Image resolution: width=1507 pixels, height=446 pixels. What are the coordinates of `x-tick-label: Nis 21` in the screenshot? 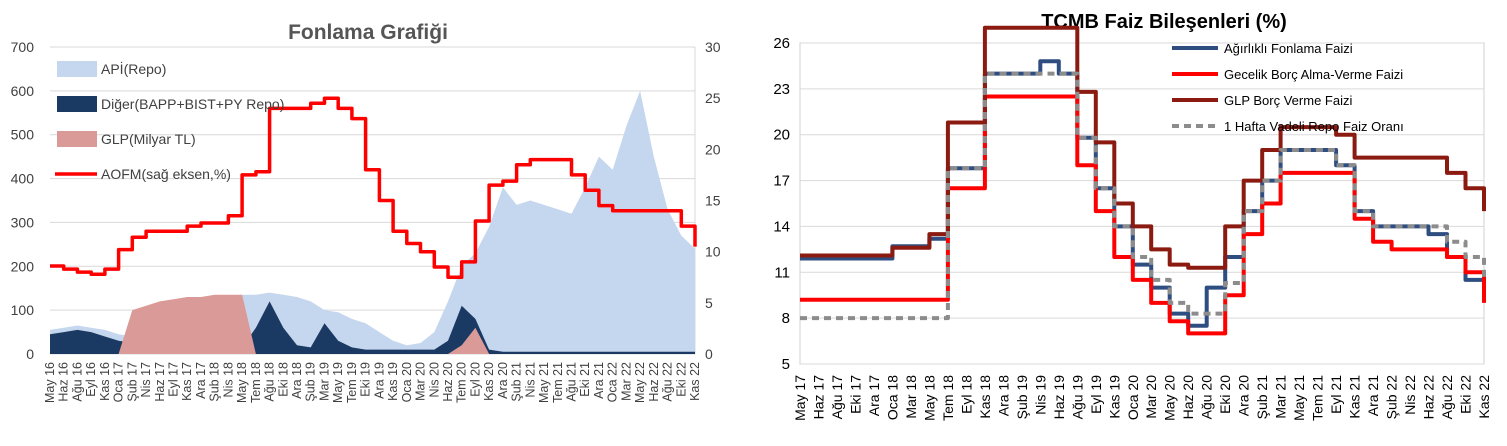 It's located at (530, 379).